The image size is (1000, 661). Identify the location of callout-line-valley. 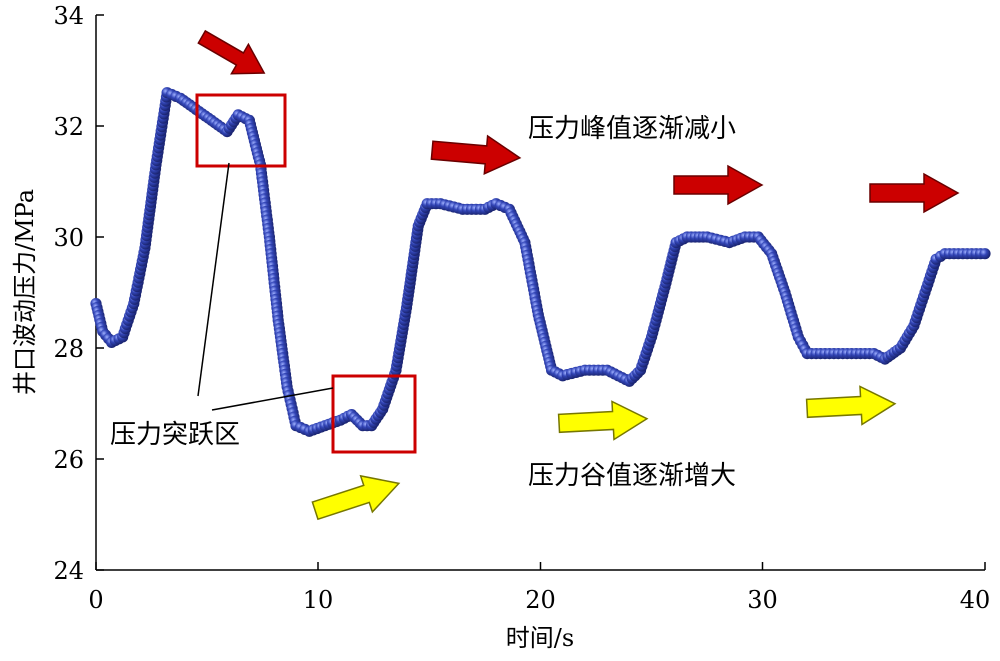
(272, 399).